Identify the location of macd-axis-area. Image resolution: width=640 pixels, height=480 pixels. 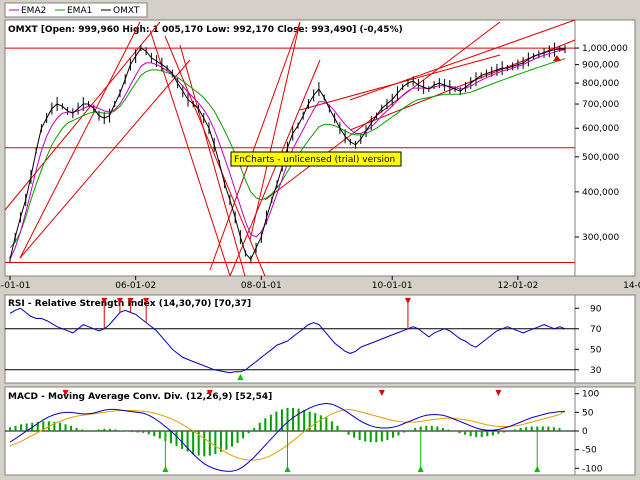
(605, 431).